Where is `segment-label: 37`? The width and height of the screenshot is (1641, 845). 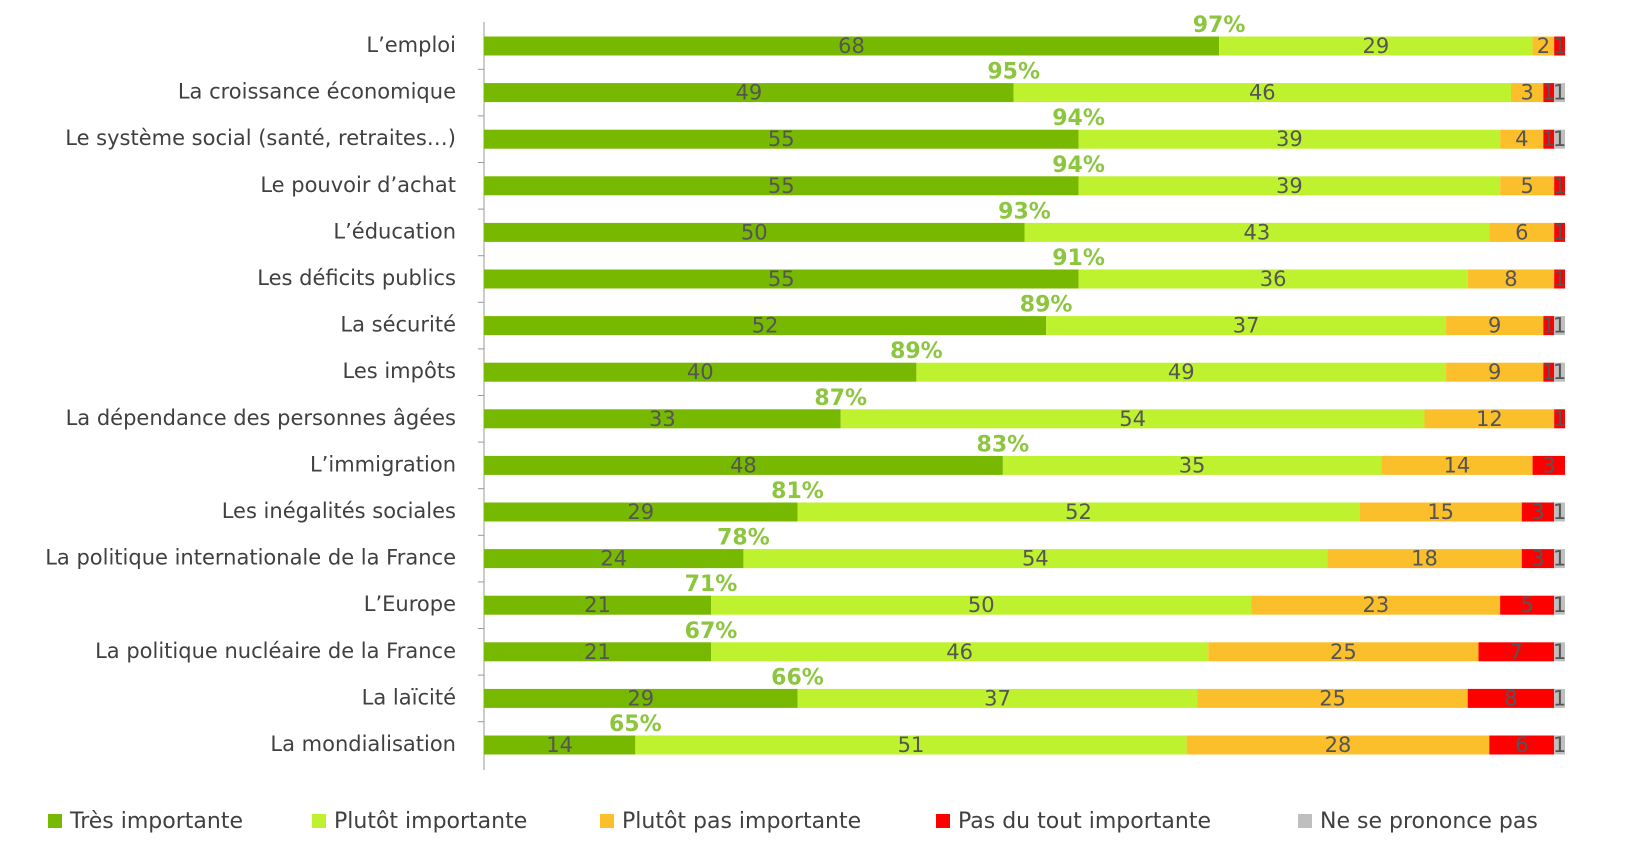 segment-label: 37 is located at coordinates (1246, 326).